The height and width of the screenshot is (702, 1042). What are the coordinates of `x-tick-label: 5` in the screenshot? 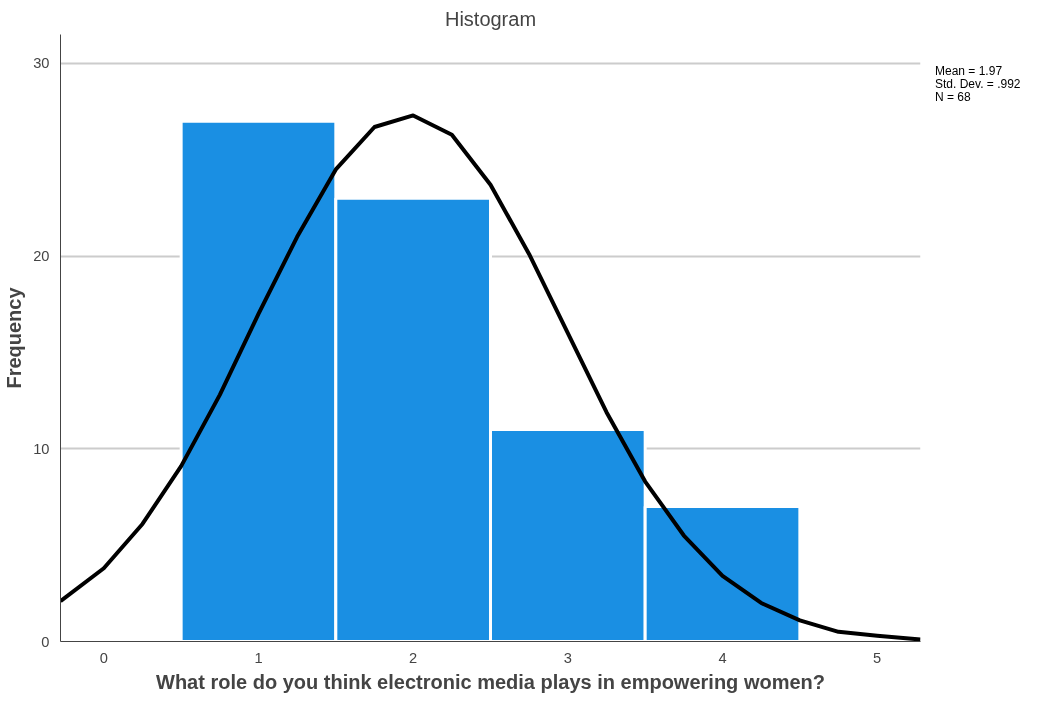 It's located at (877, 657).